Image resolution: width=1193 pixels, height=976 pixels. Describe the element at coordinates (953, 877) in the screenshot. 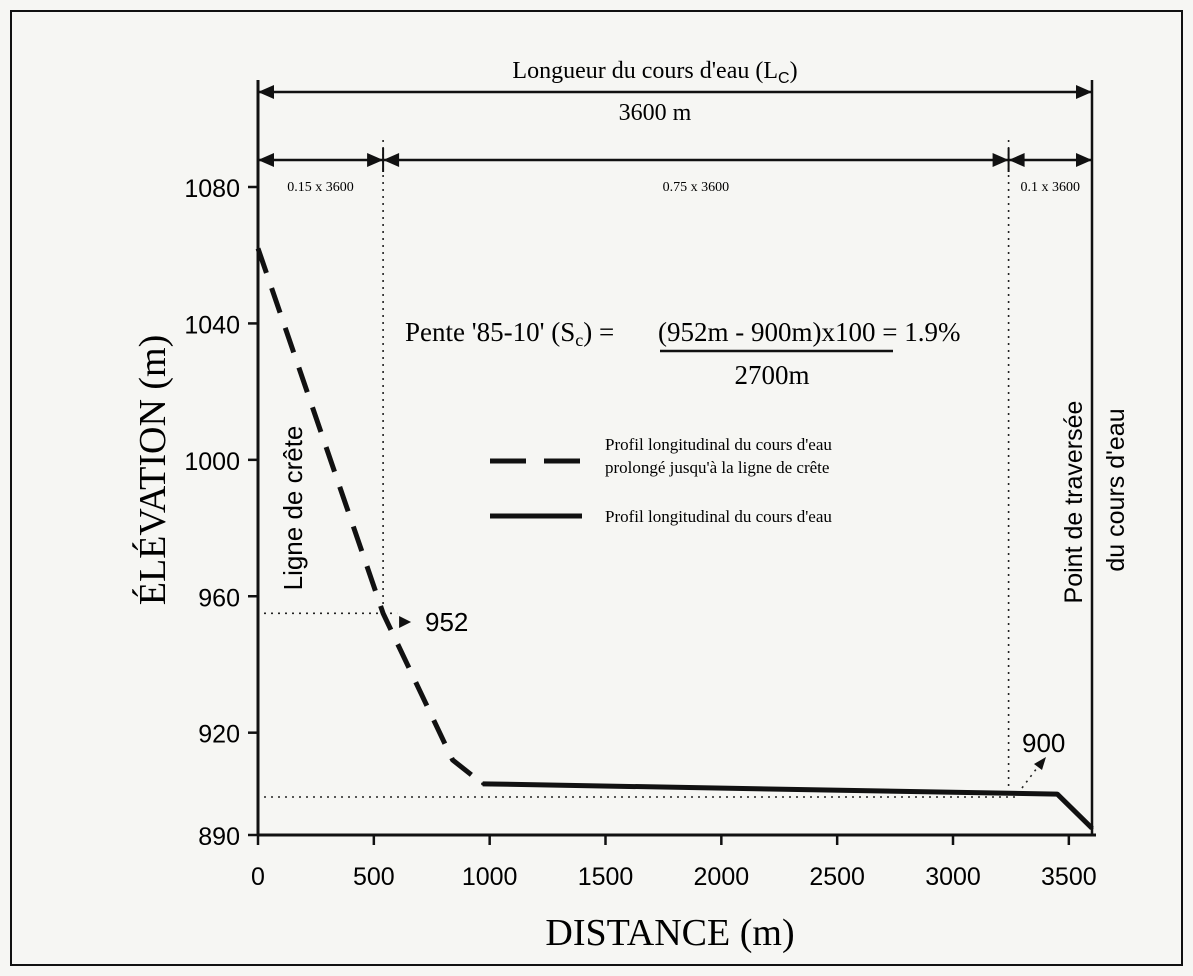

I see `x-tick-label: 3000` at that location.